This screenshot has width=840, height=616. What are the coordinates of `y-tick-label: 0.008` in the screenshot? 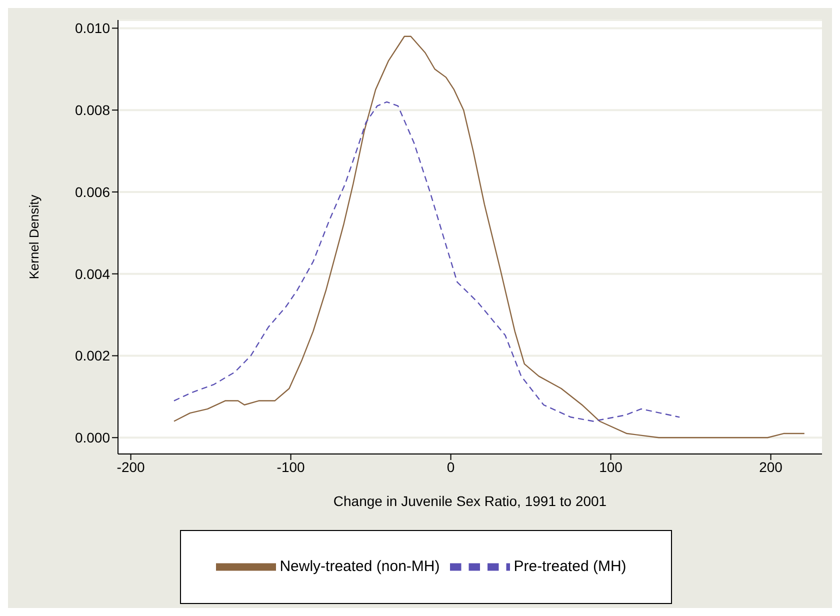 It's located at (92, 110).